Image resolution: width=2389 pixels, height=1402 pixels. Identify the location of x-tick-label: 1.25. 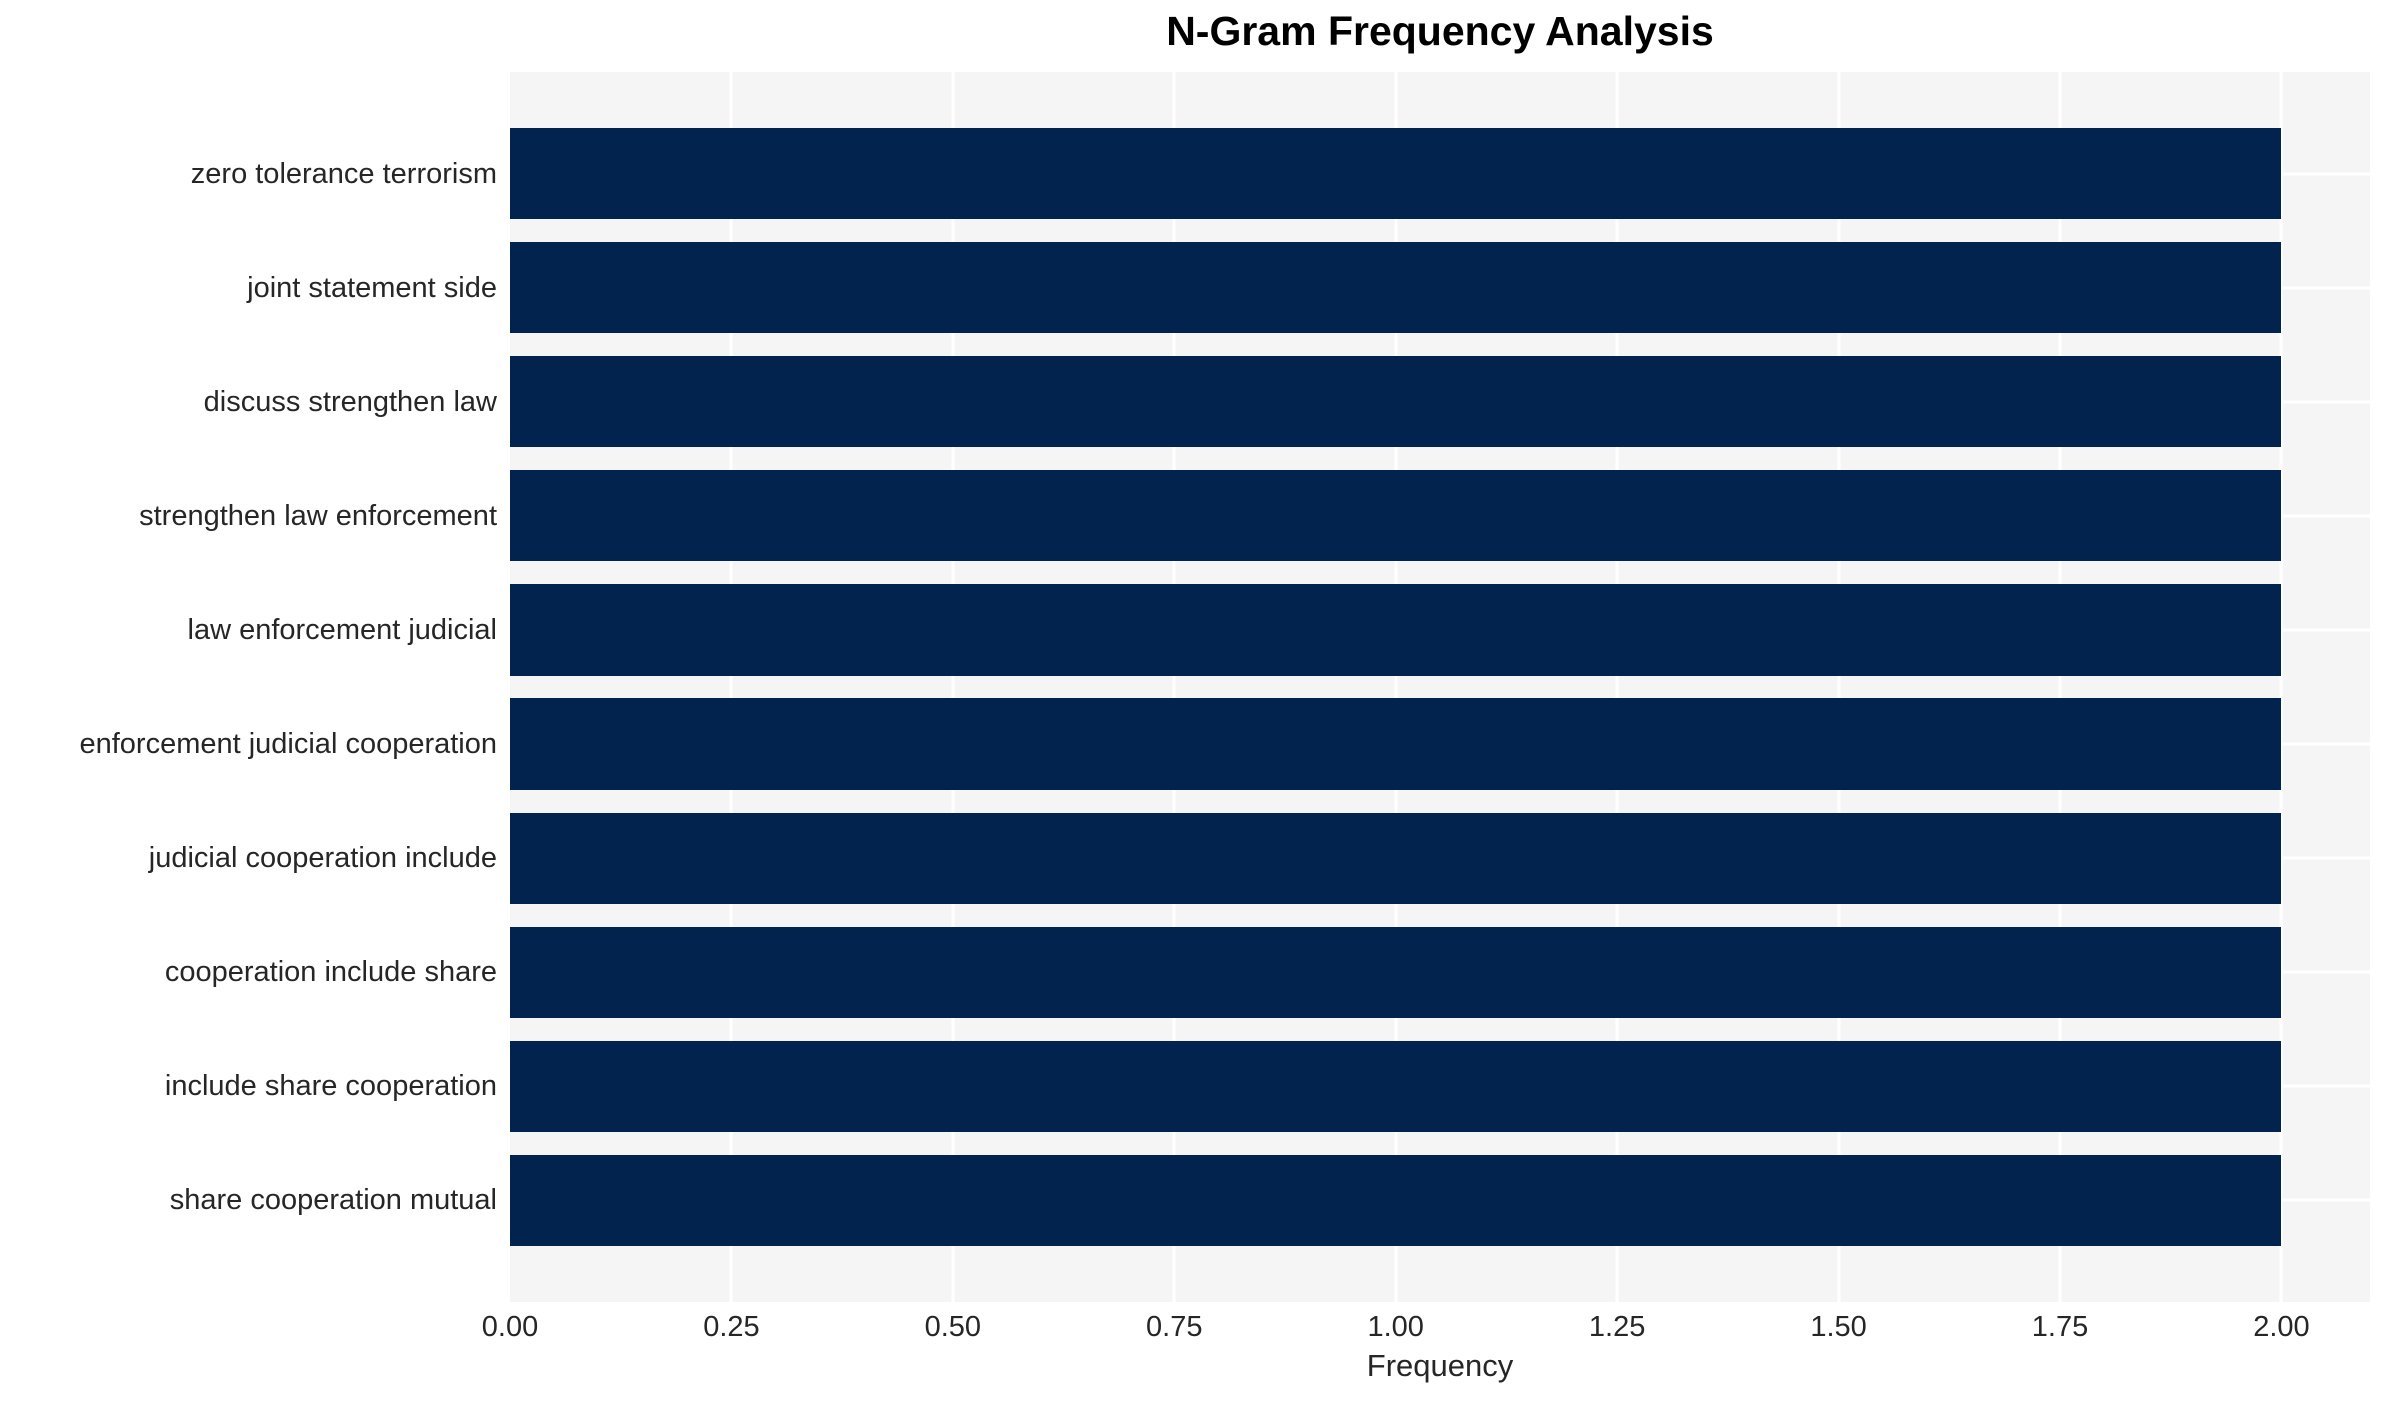
(1617, 1327).